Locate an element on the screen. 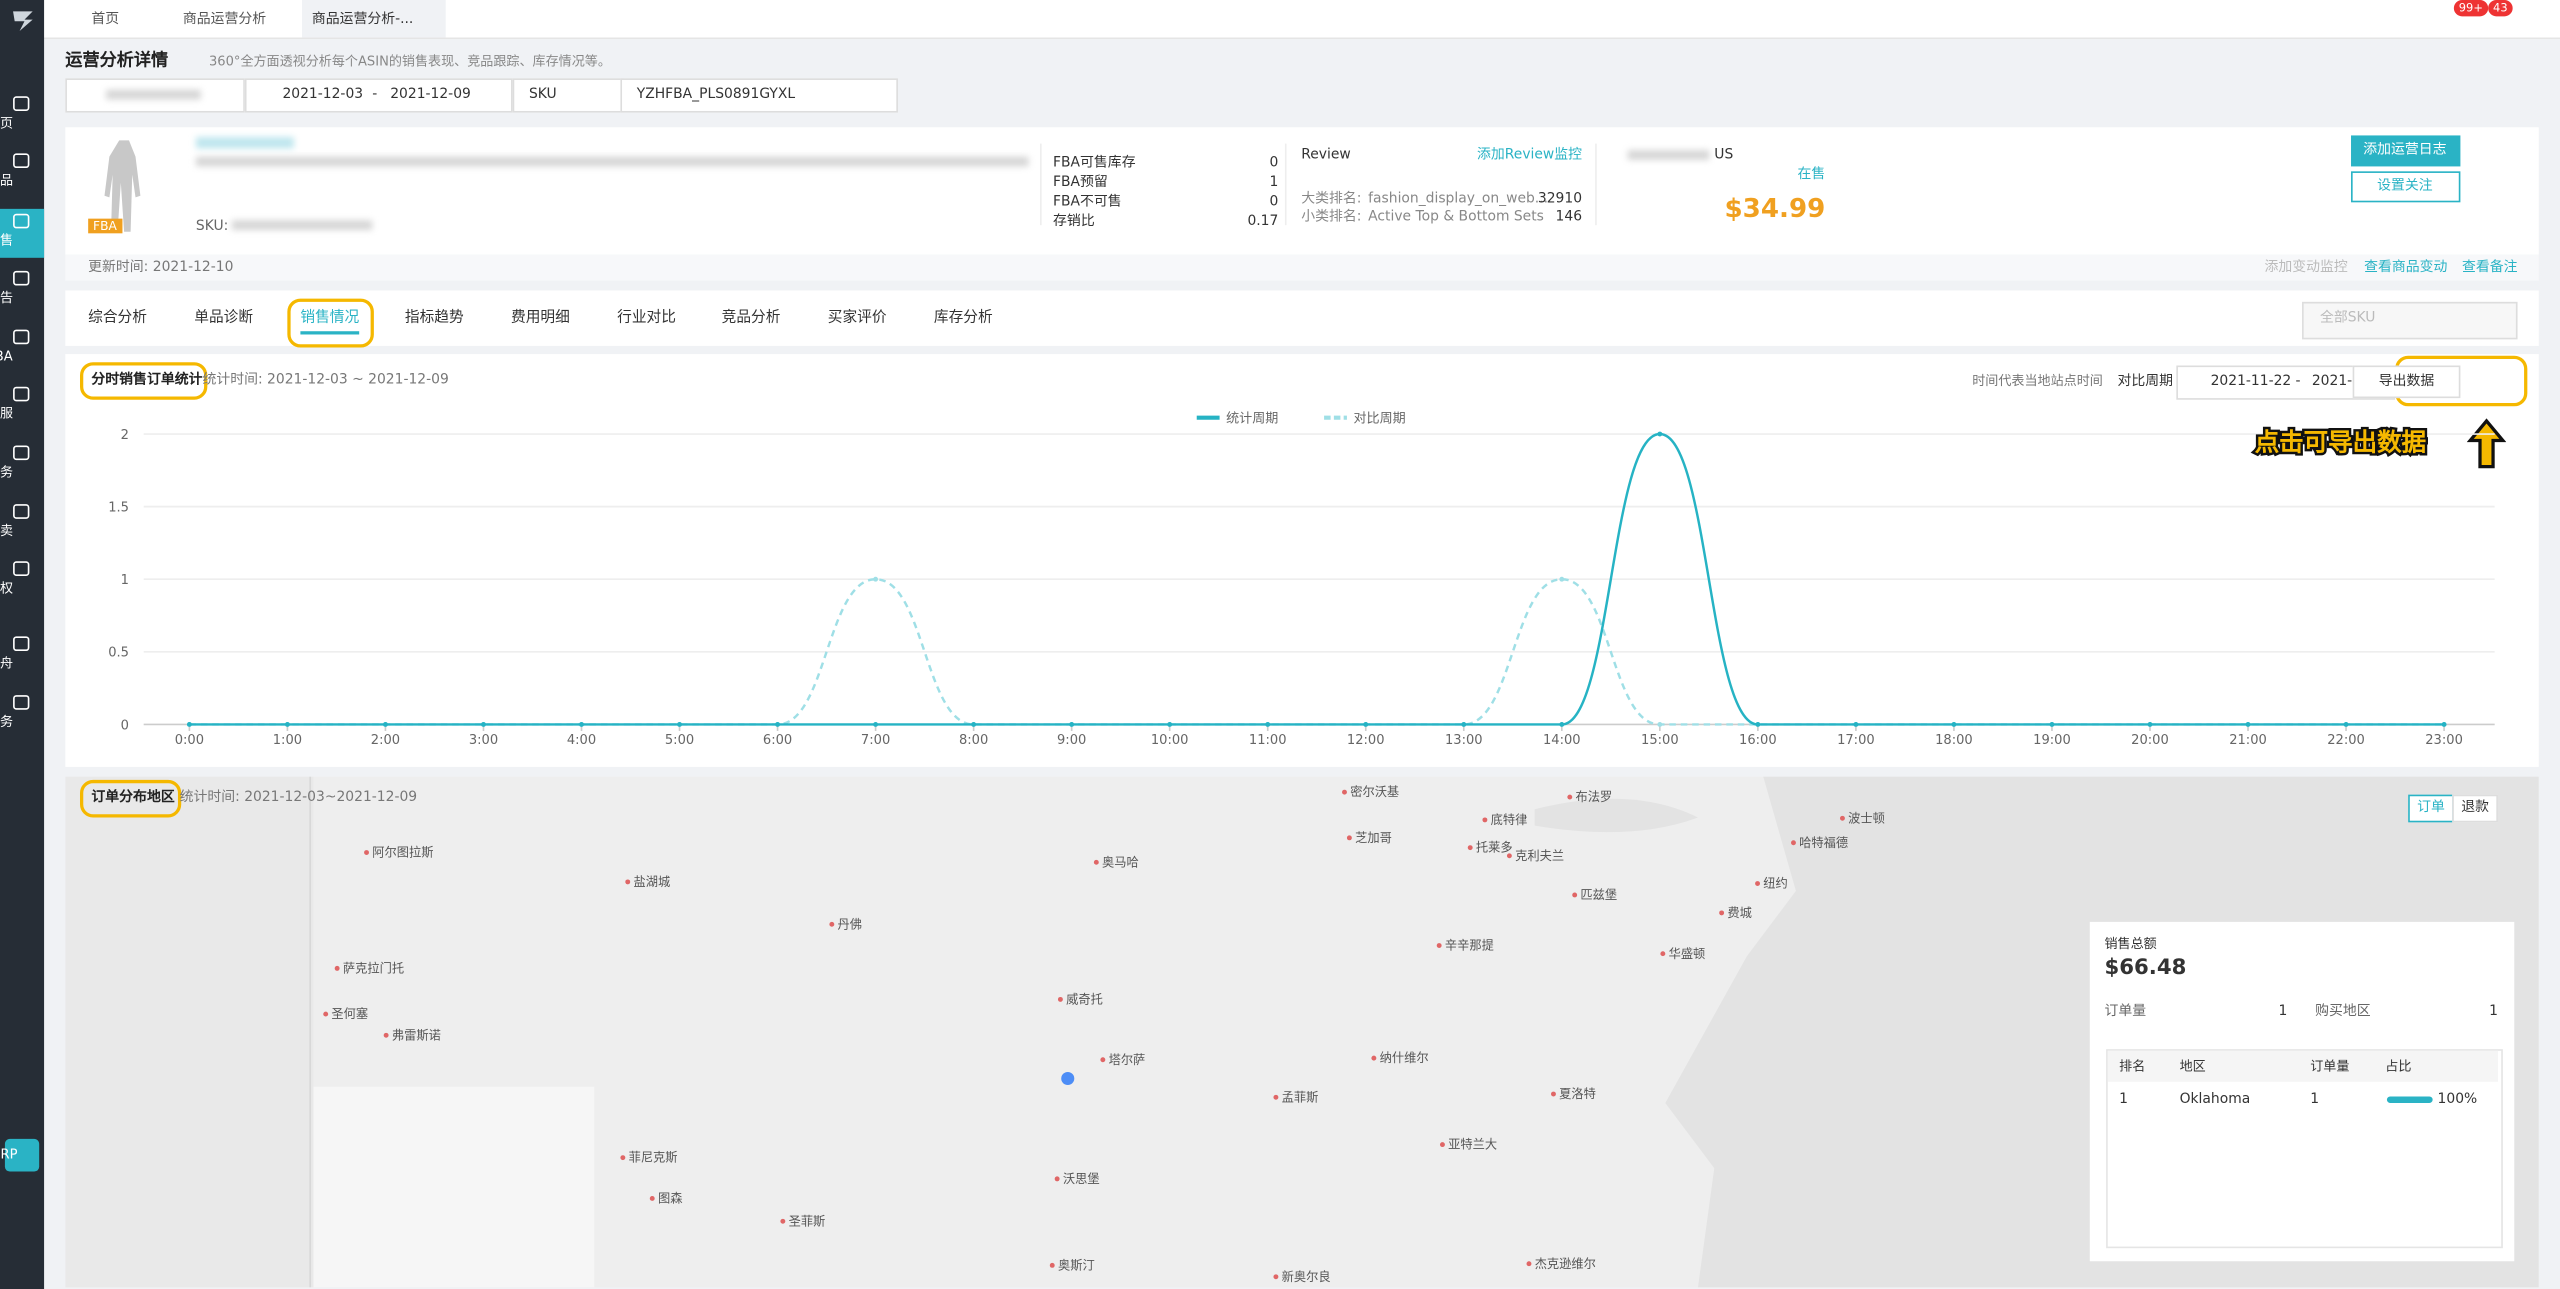 The image size is (2560, 1289). y-tick-label: 0 is located at coordinates (125, 725).